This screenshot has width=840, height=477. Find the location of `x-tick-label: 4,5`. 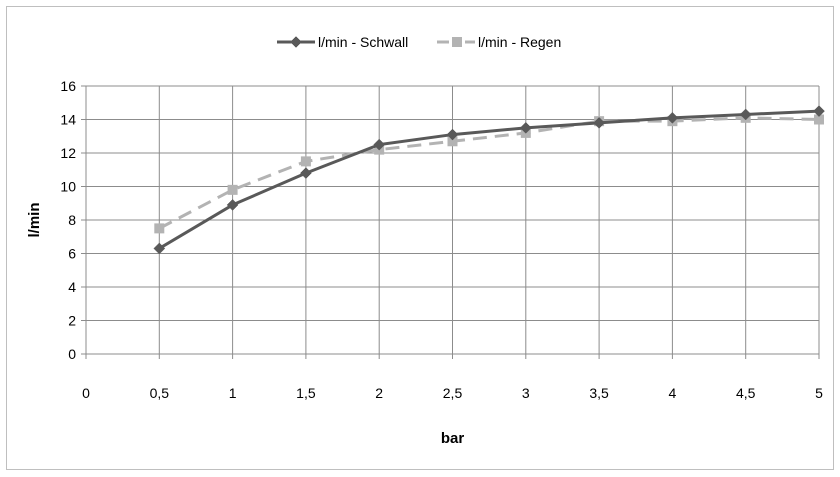

x-tick-label: 4,5 is located at coordinates (746, 393).